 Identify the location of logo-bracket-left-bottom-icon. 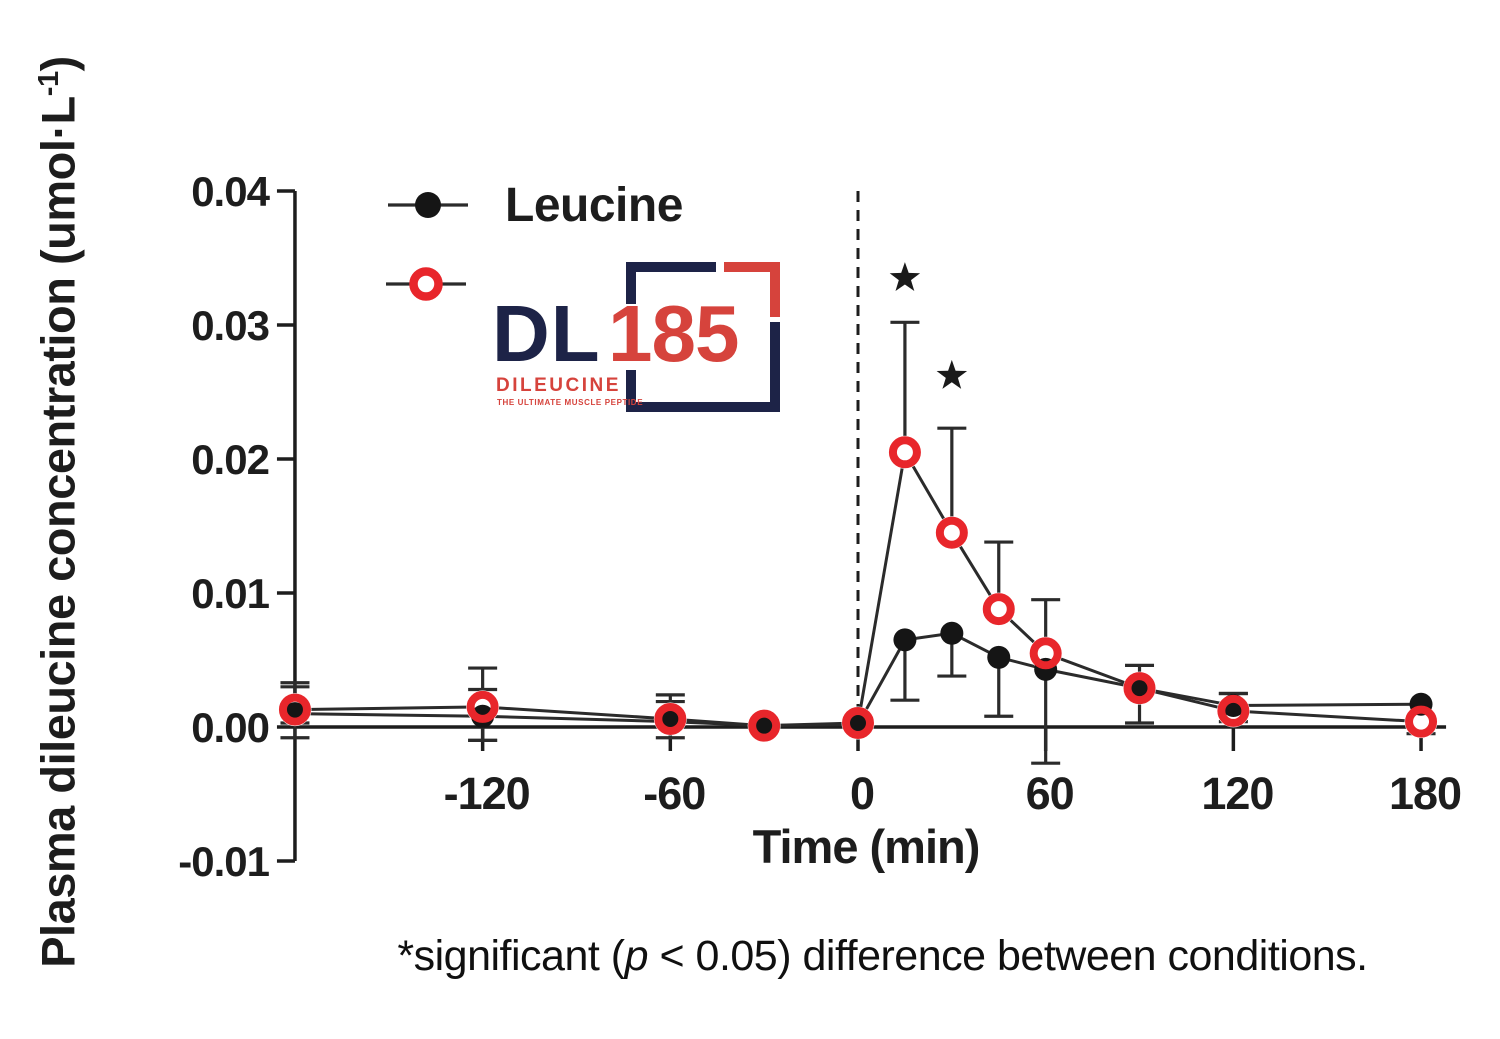
(631, 391).